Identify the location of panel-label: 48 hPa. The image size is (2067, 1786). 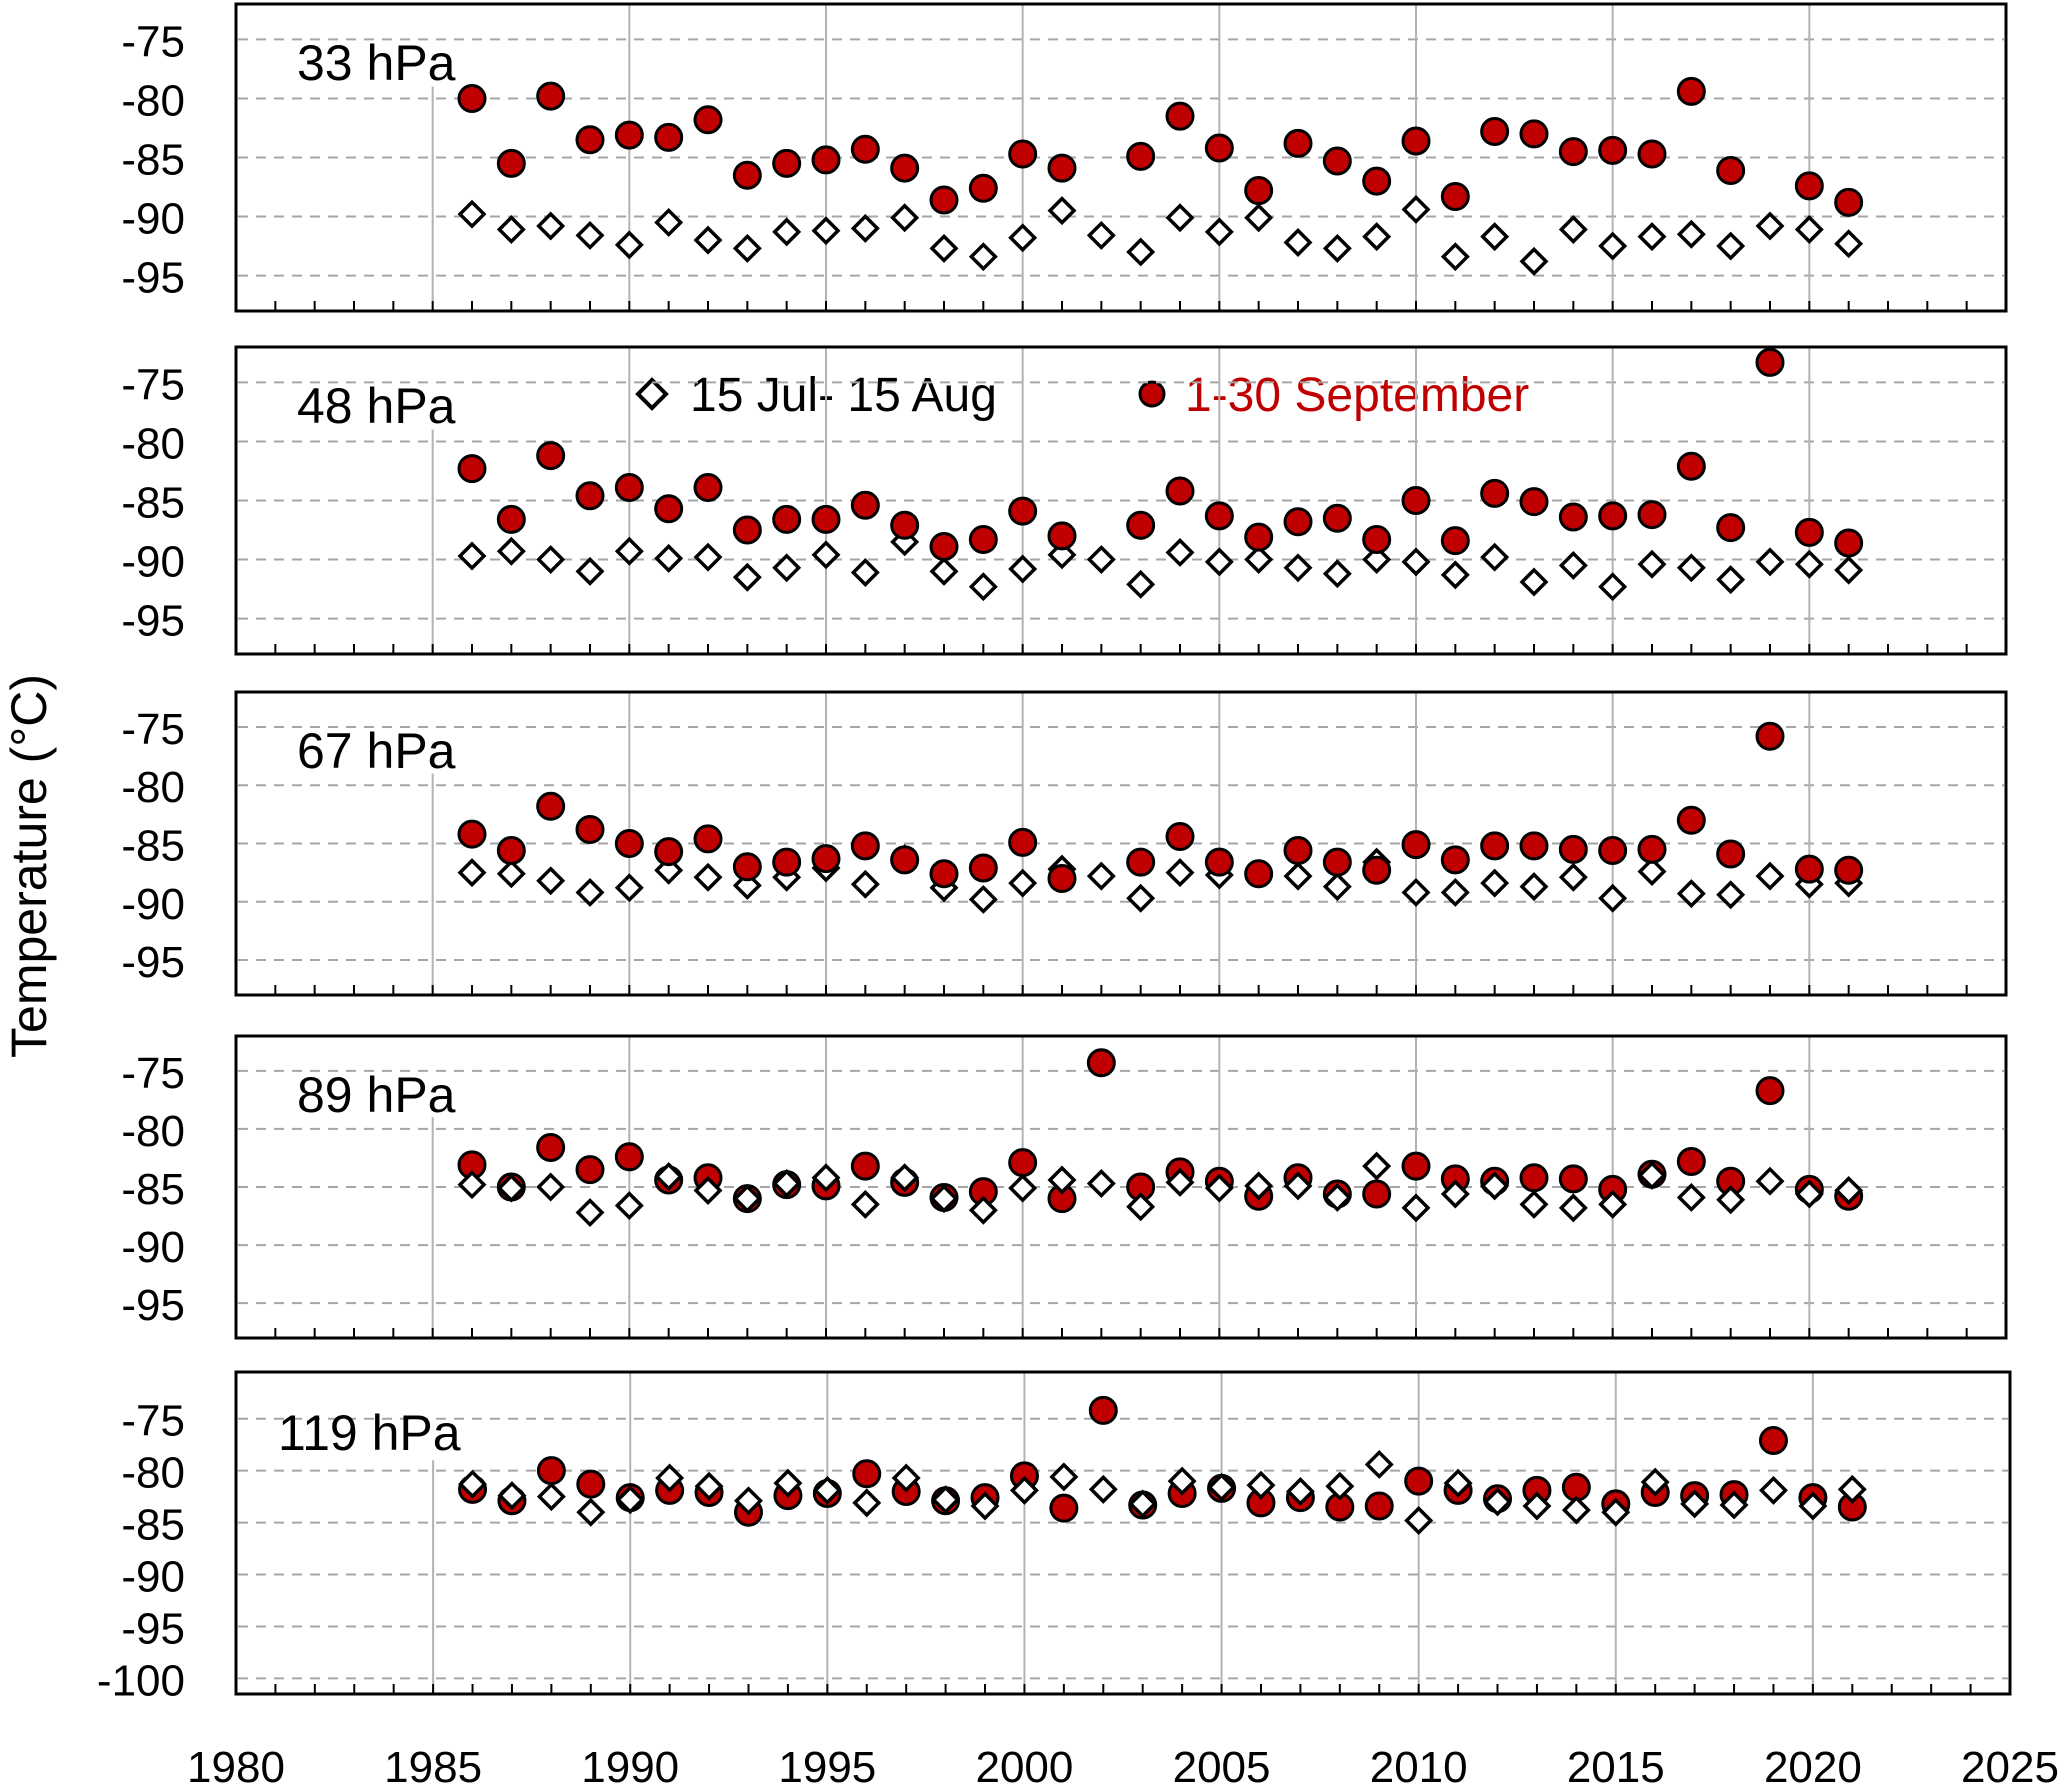
(376, 406).